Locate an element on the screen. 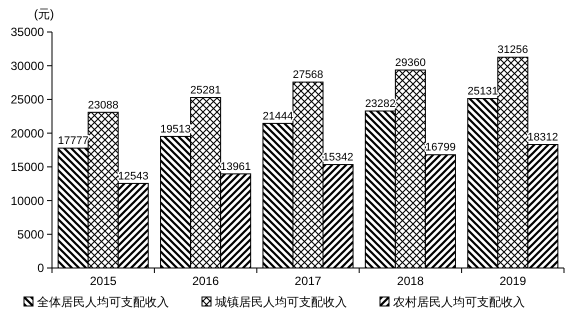  y-tick-label: 5000 is located at coordinates (30, 234).